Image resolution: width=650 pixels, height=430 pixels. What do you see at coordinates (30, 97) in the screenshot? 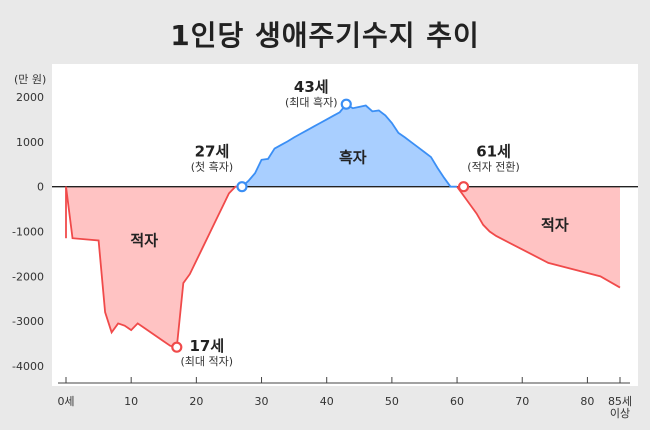
I see `y-tick-label: 2000` at bounding box center [30, 97].